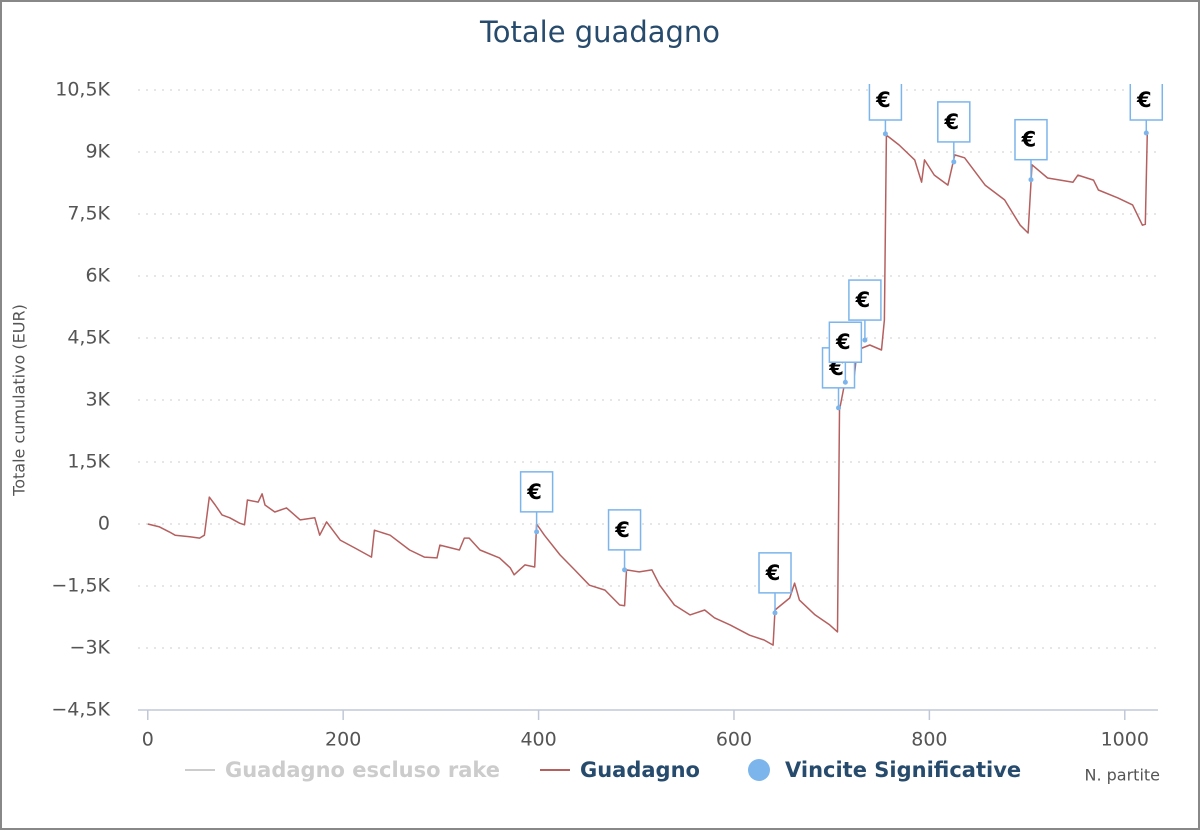  What do you see at coordinates (1125, 740) in the screenshot?
I see `x-tick-label: 1000` at bounding box center [1125, 740].